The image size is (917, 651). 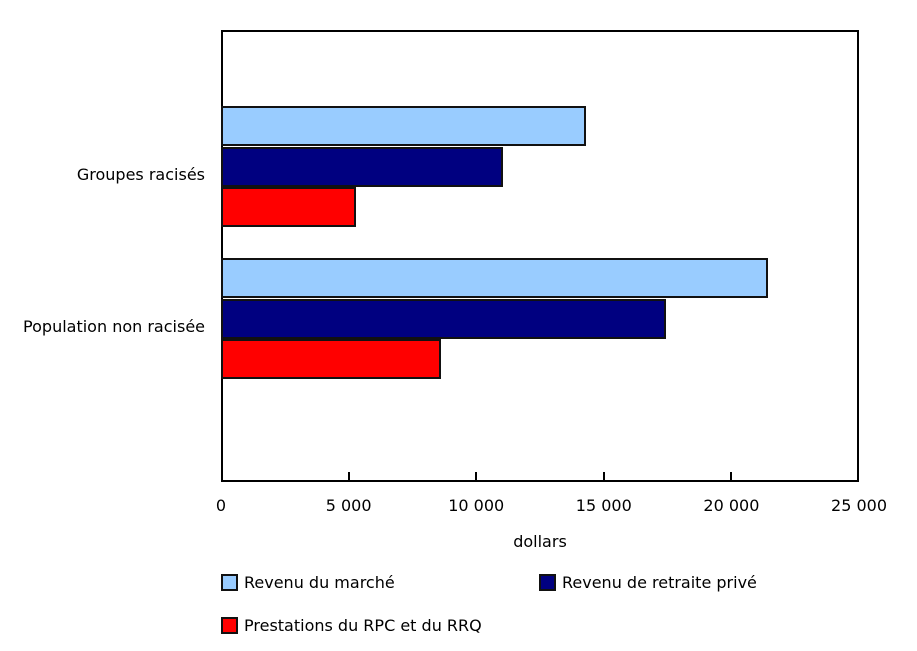 I want to click on legend-item-revenu-marche: Revenu du marché, so click(x=308, y=582).